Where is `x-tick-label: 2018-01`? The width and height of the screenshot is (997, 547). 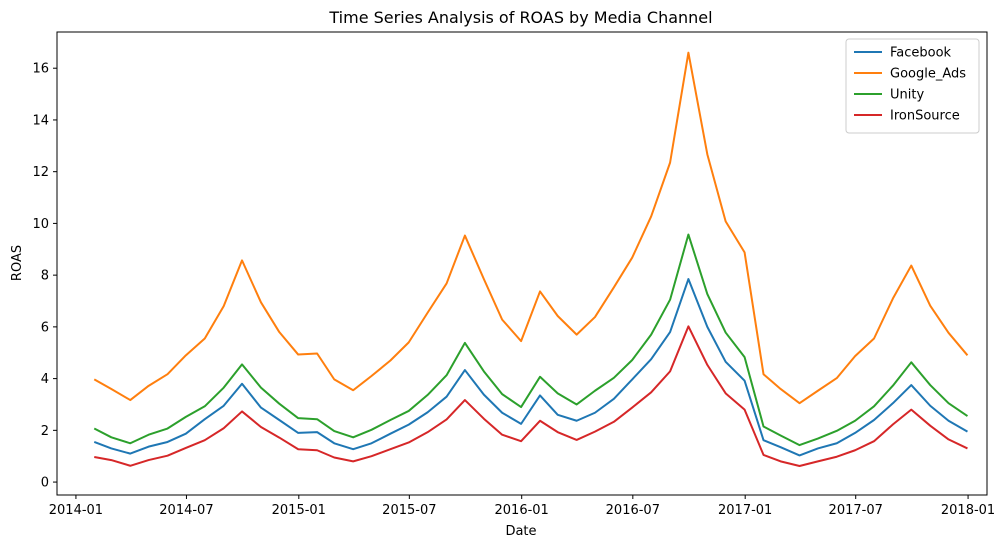
x-tick-label: 2018-01 is located at coordinates (968, 510).